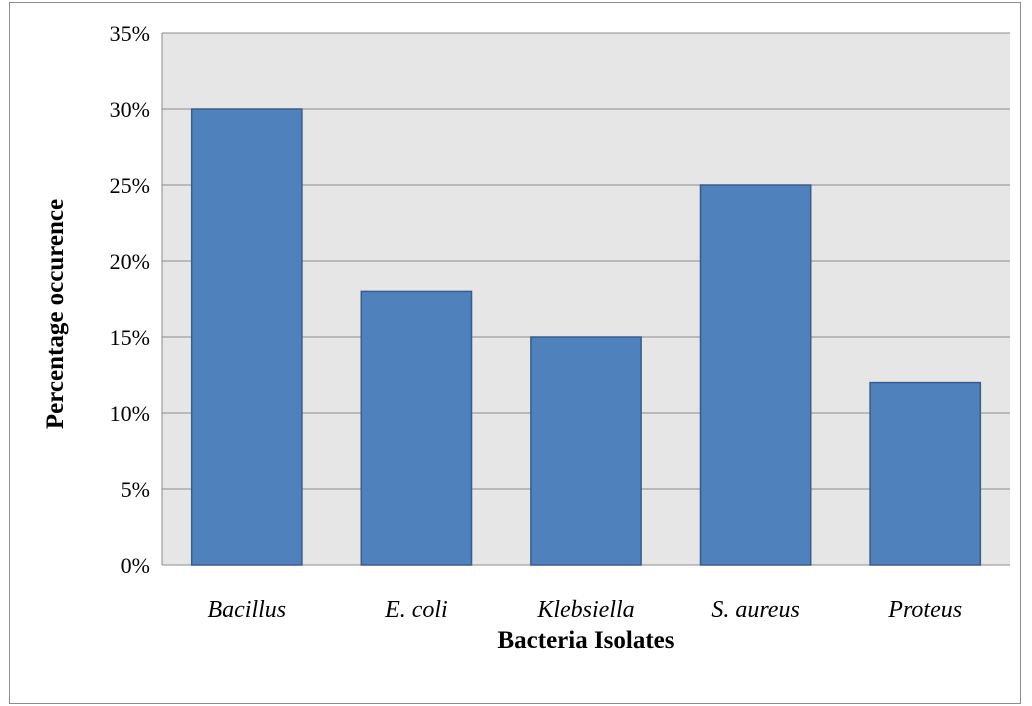  I want to click on y-tick-label: 10%, so click(130, 413).